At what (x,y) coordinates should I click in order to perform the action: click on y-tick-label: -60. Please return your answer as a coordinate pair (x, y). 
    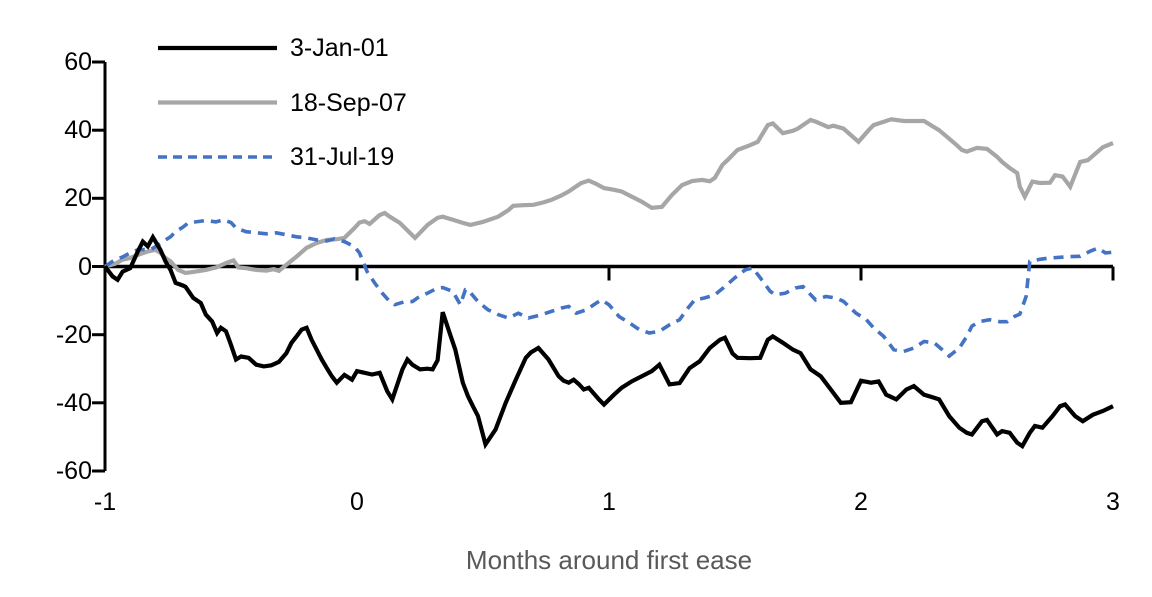
    Looking at the image, I should click on (73, 471).